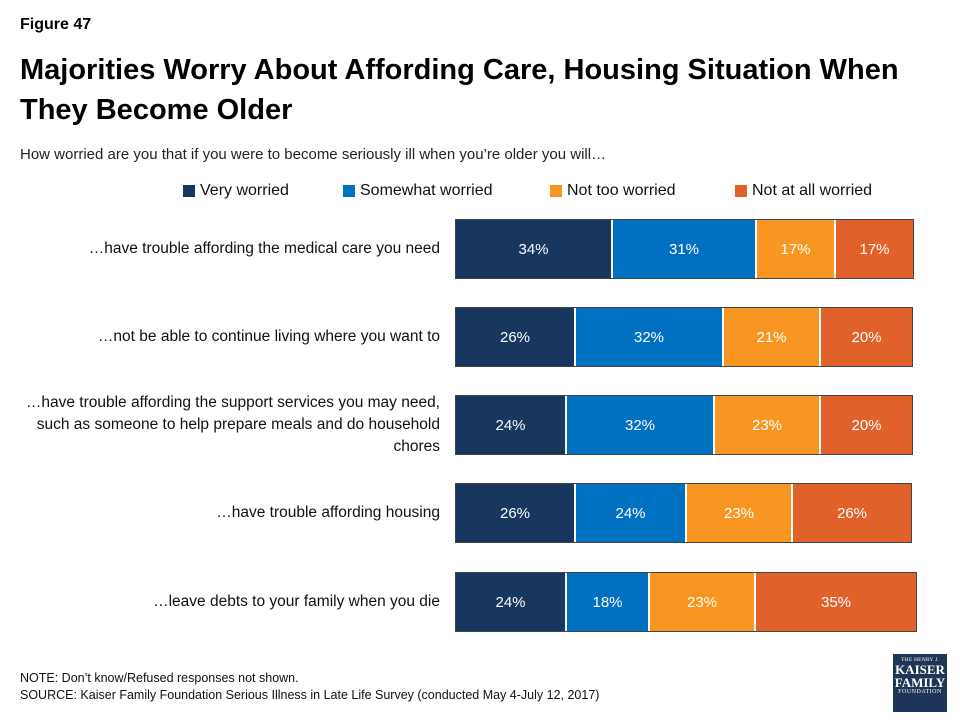 The width and height of the screenshot is (960, 720). I want to click on legend-item: Not too worried, so click(613, 191).